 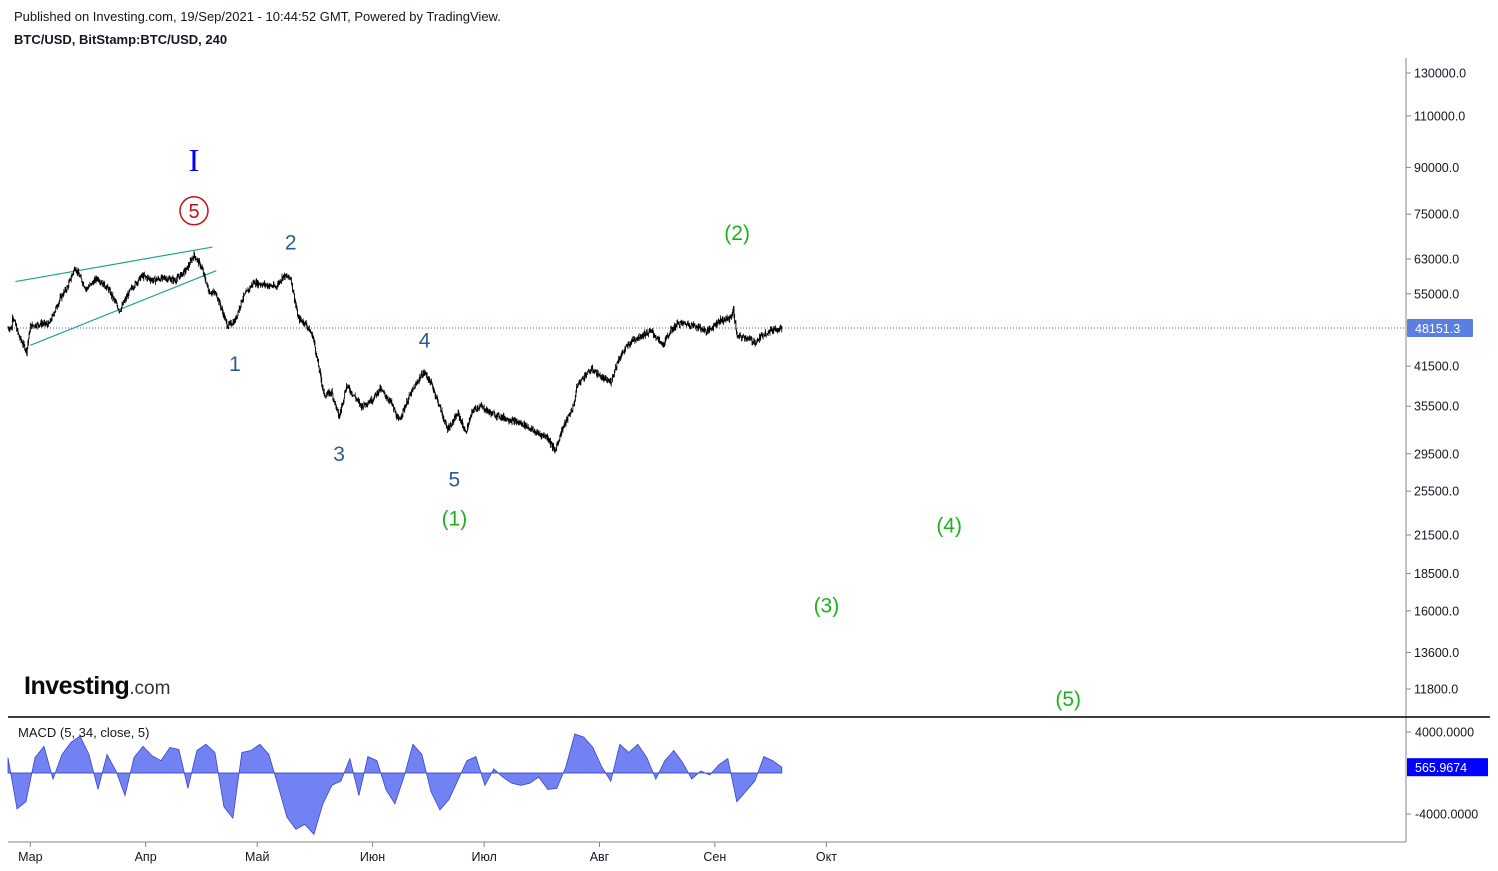 What do you see at coordinates (235, 364) in the screenshot?
I see `wave-label: 1` at bounding box center [235, 364].